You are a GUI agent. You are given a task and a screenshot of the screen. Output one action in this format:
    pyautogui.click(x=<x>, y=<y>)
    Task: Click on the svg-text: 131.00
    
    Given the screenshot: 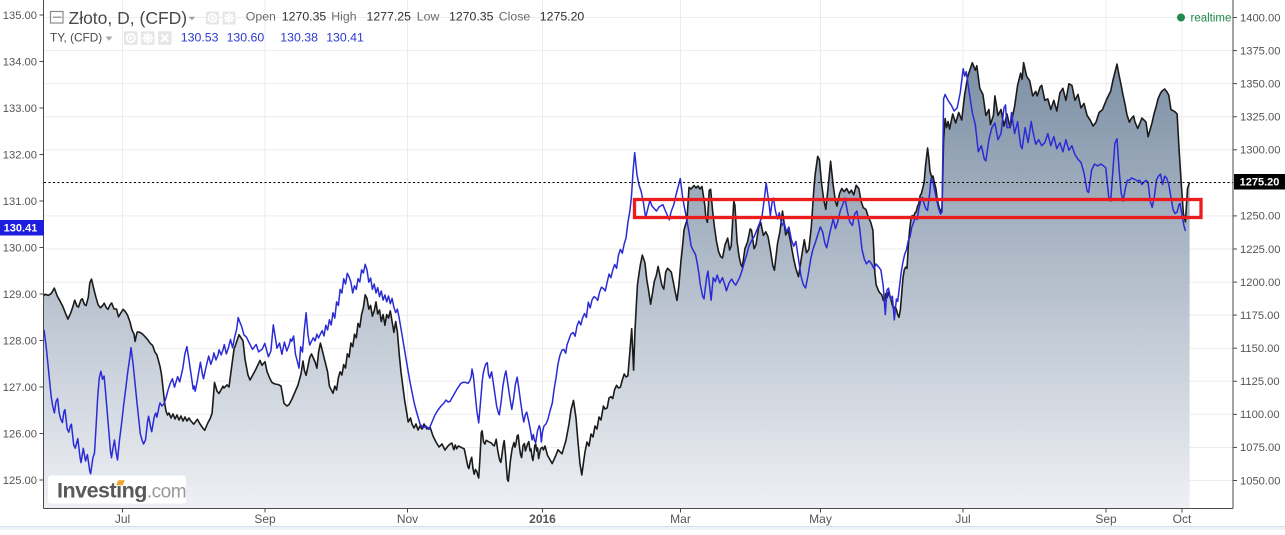 What is the action you would take?
    pyautogui.click(x=20, y=202)
    